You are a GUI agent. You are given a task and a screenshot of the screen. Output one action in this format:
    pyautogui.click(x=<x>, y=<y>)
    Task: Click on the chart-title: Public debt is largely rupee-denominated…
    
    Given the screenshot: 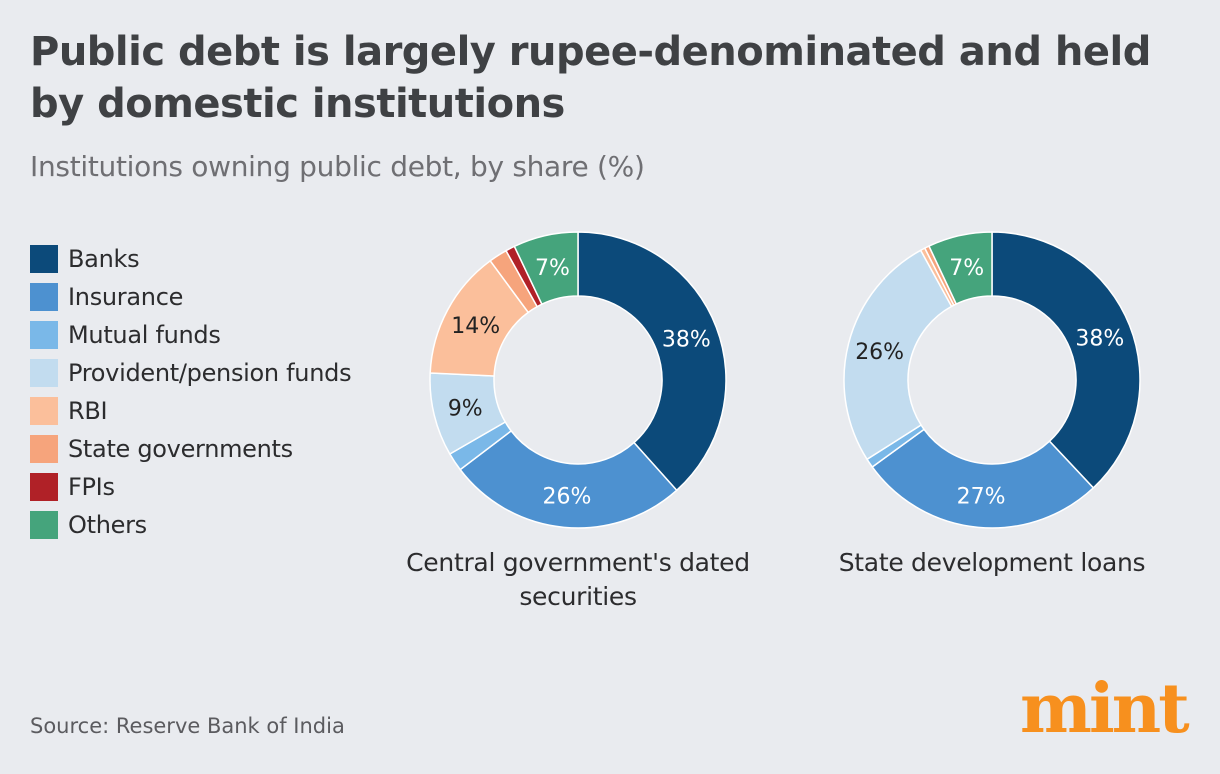 What is the action you would take?
    pyautogui.click(x=590, y=78)
    